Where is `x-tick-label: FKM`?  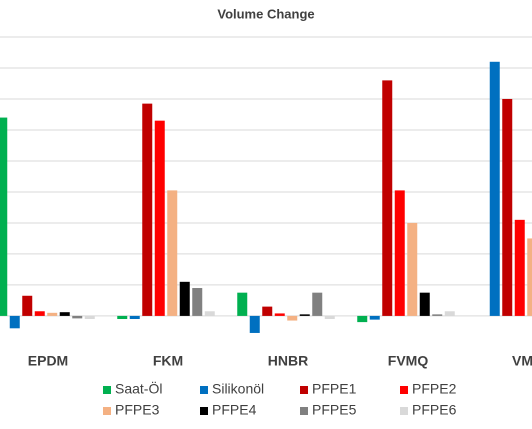
x-tick-label: FKM is located at coordinates (168, 361).